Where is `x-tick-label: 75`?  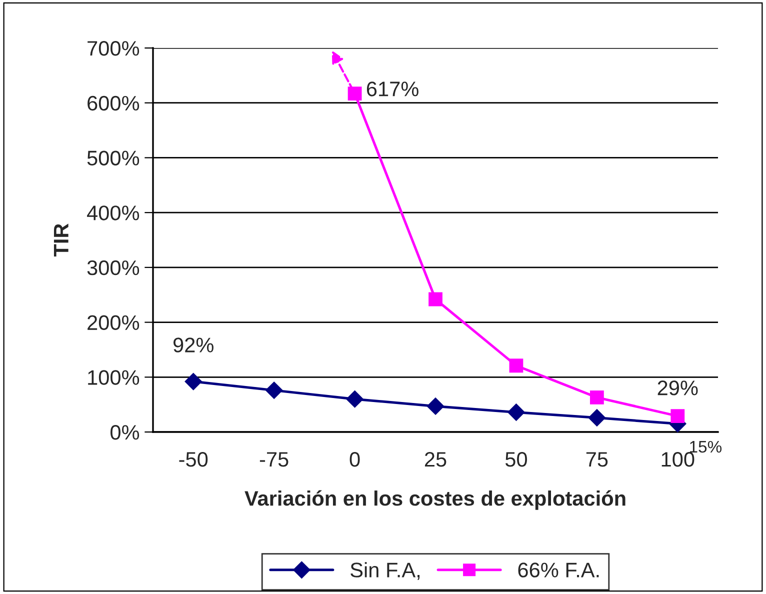 x-tick-label: 75 is located at coordinates (597, 459).